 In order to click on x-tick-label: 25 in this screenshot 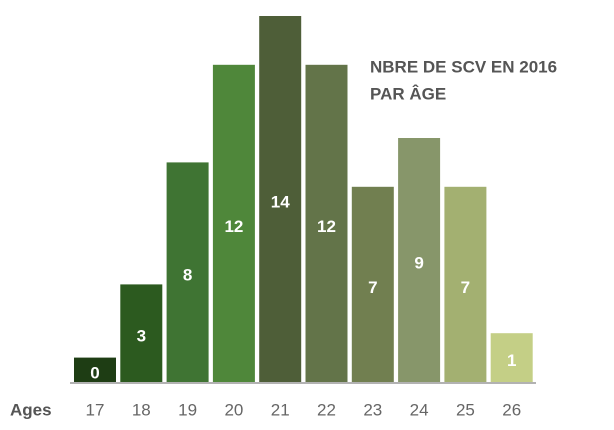, I will do `click(465, 409)`.